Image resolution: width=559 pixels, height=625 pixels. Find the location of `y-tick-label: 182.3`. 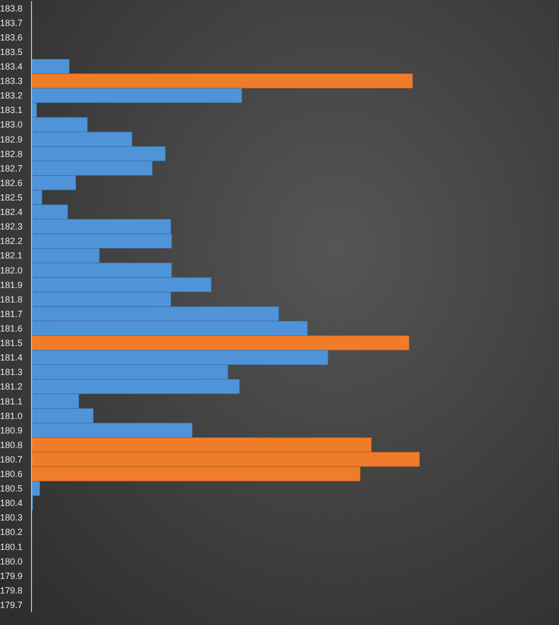

y-tick-label: 182.3 is located at coordinates (11, 227).